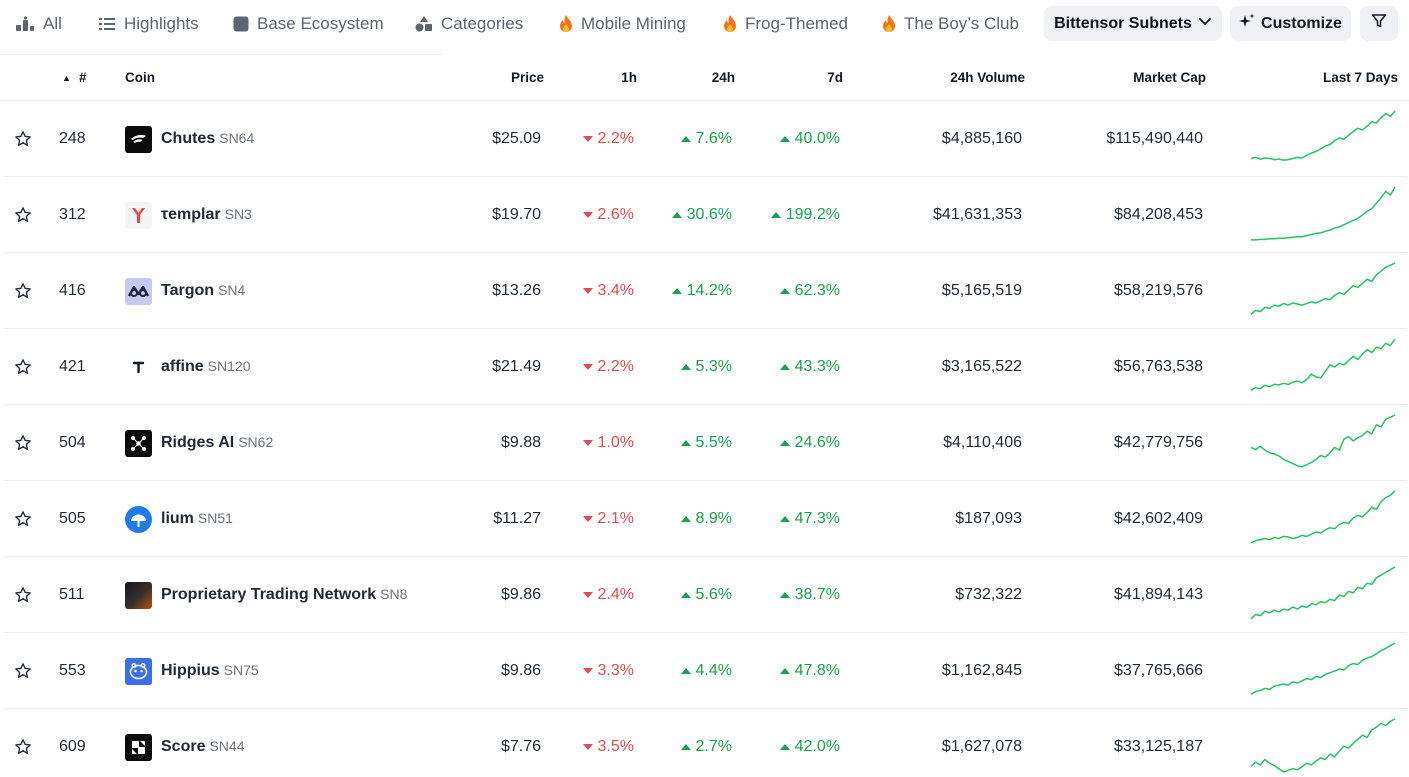  I want to click on header-price: Price, so click(527, 77).